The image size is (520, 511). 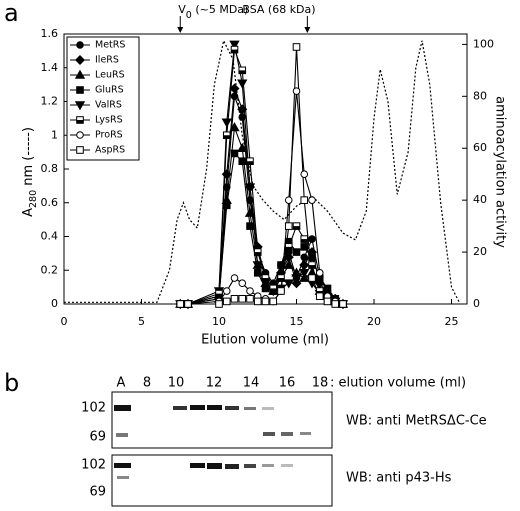 I want to click on y-tick-label: 1.6, so click(x=50, y=33).